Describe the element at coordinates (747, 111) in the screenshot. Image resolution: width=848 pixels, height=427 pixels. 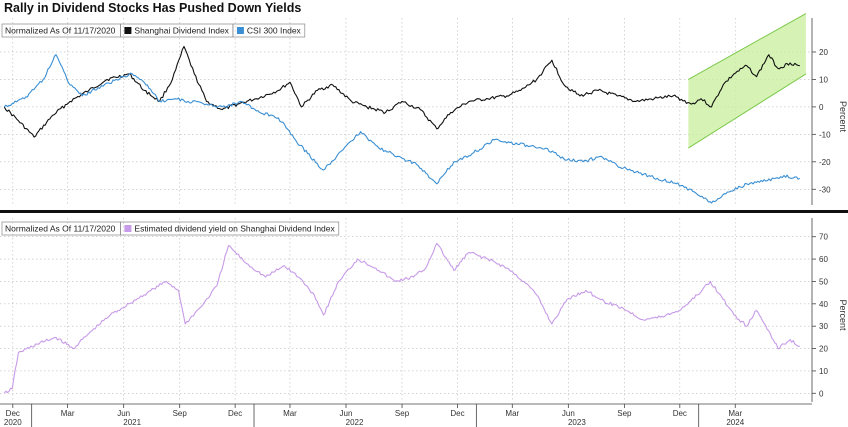
I see `trend-channel-lower-line` at that location.